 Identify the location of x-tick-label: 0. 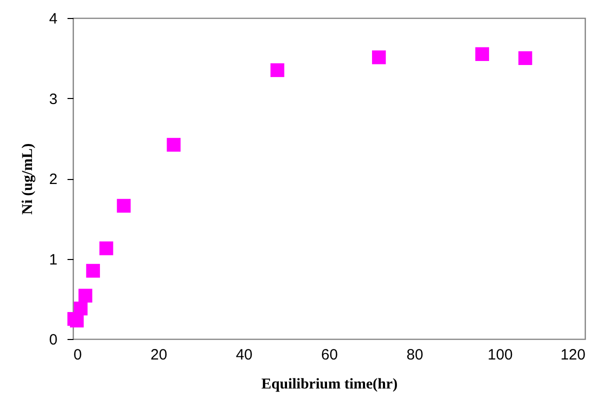
(78, 355).